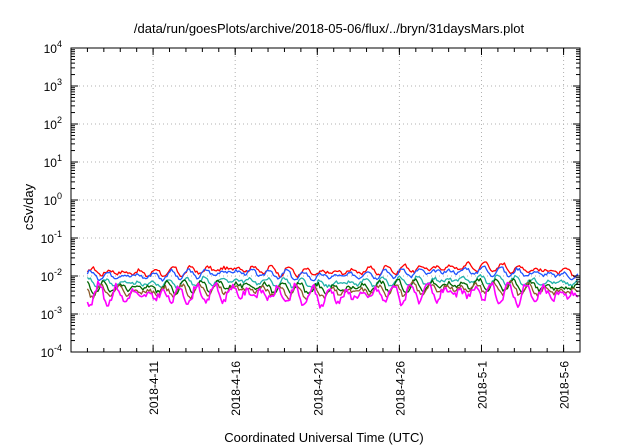 The image size is (640, 448). What do you see at coordinates (400, 388) in the screenshot?
I see `x-tick-label: 2018-4-26` at bounding box center [400, 388].